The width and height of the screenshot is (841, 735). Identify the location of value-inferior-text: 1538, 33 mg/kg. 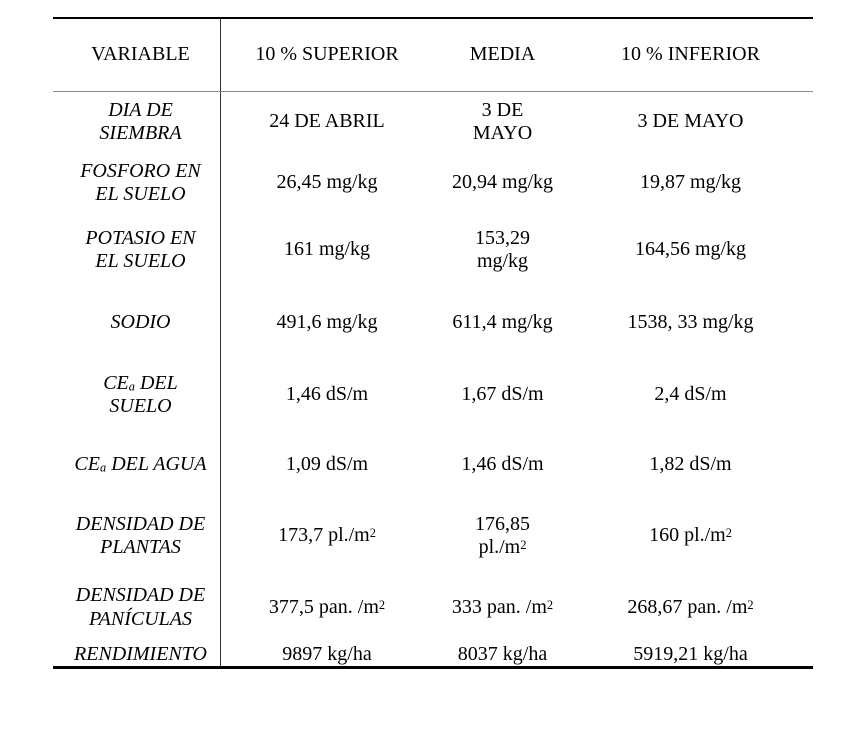
(690, 322).